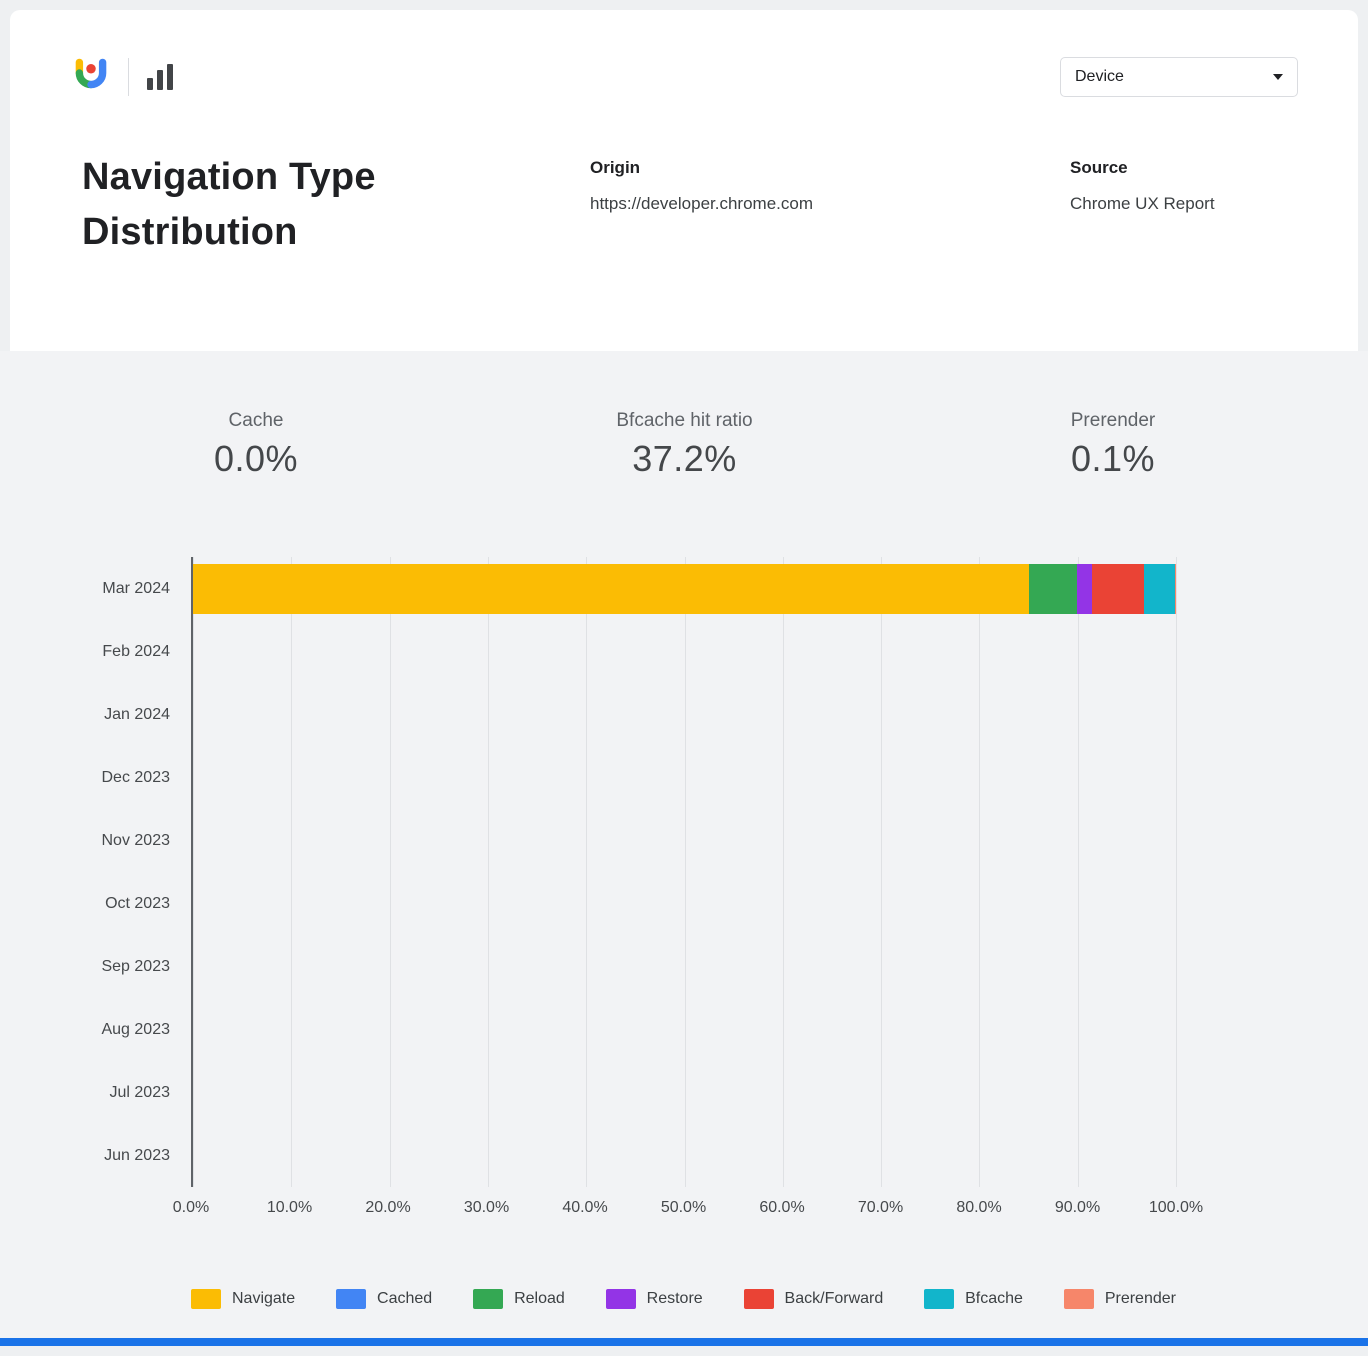  Describe the element at coordinates (830, 182) in the screenshot. I see `origin-block: Origin https://developer.chrome.com` at that location.